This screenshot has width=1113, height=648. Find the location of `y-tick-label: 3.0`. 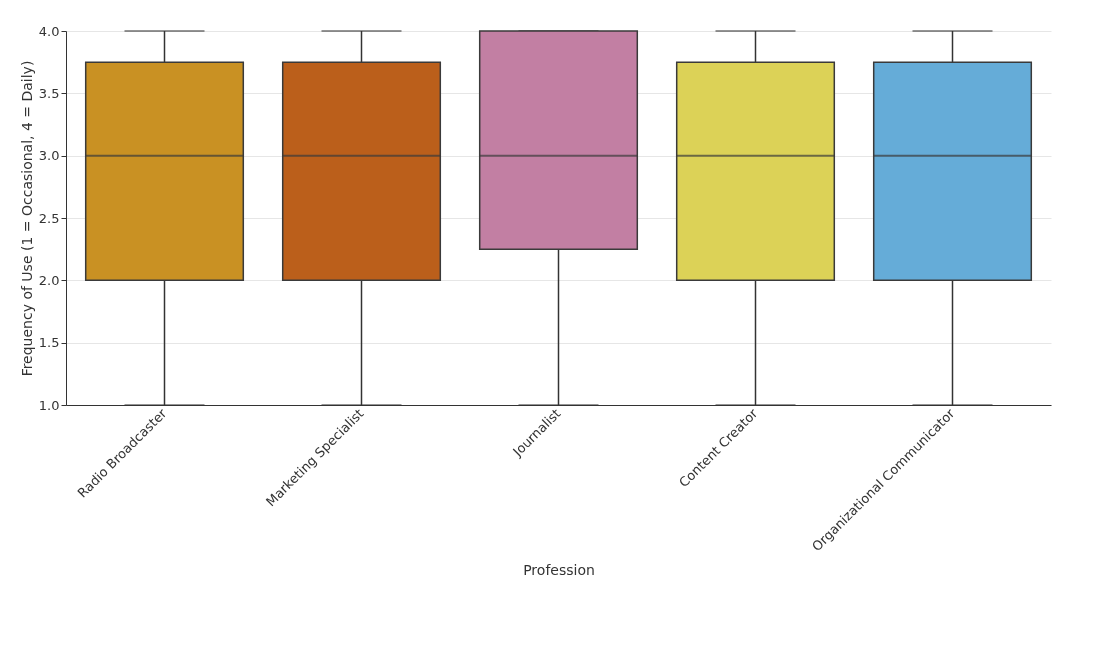

y-tick-label: 3.0 is located at coordinates (49, 156).